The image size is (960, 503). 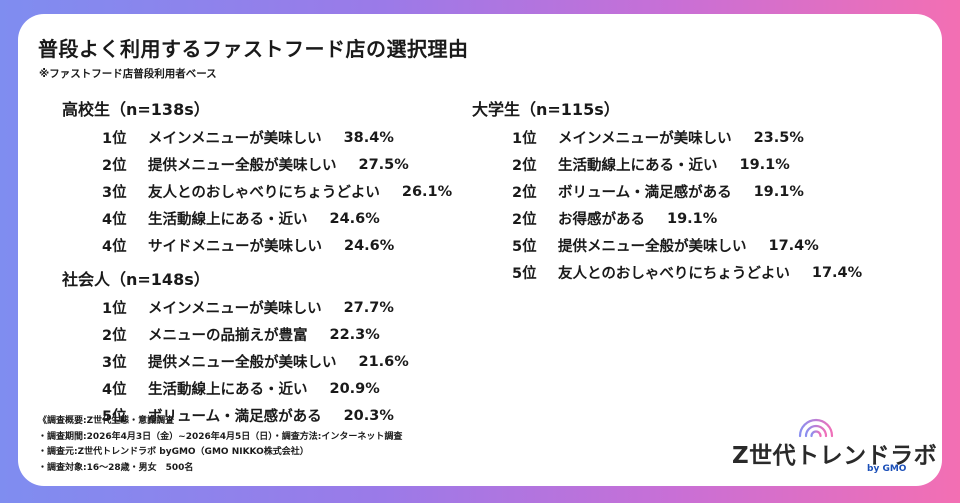 What do you see at coordinates (835, 456) in the screenshot?
I see `logo-text: Z世代トレンドラボ` at bounding box center [835, 456].